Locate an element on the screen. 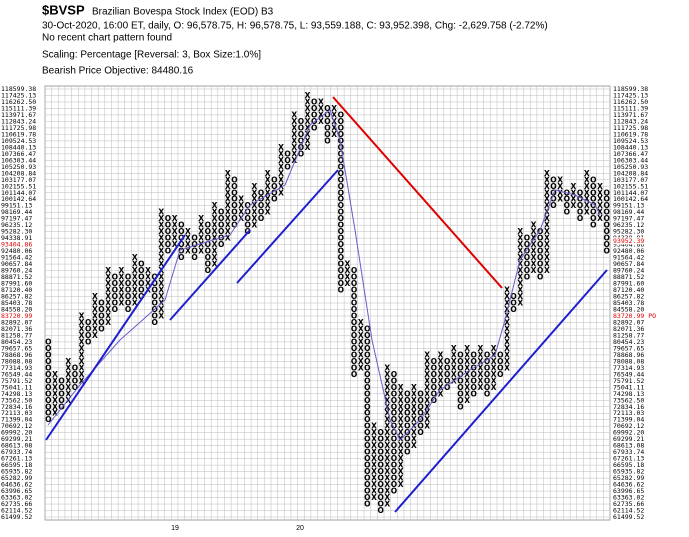  y-tick-label-right: 96235.12 is located at coordinates (628, 225).